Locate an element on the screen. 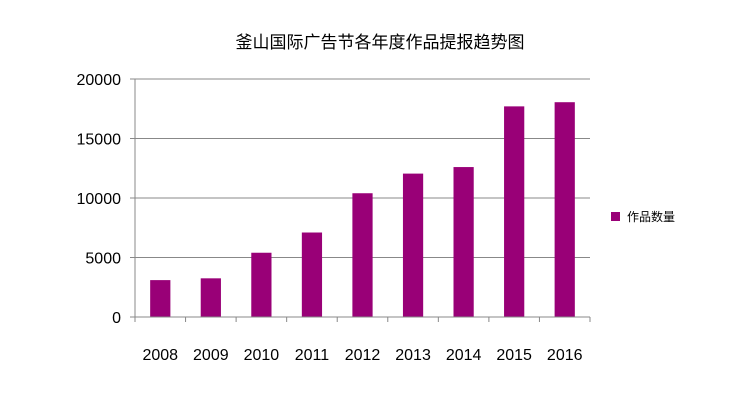 This screenshot has height=400, width=744. legend: 作品数量 is located at coordinates (643, 216).